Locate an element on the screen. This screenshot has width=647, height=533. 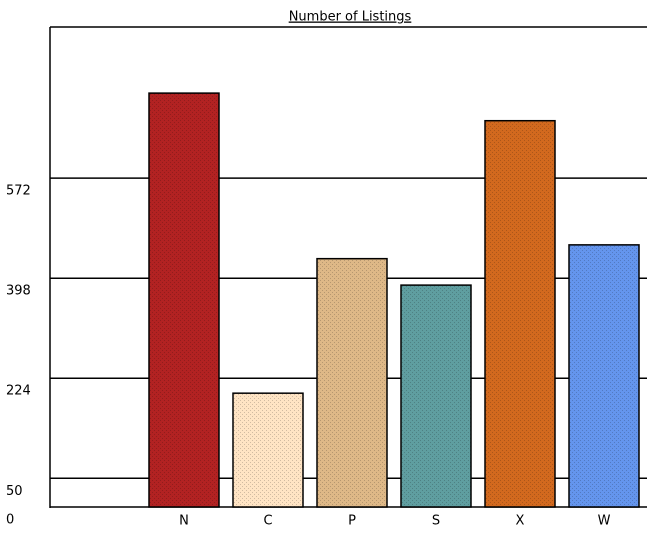
y-tick-label: 572 is located at coordinates (18, 191).